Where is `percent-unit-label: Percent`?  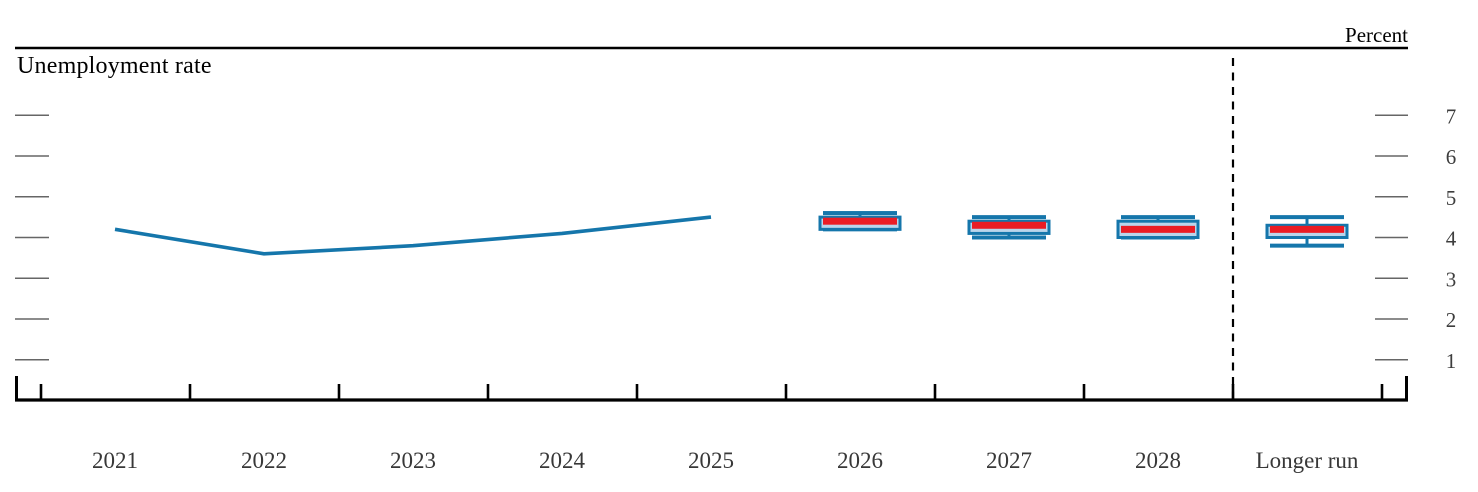
percent-unit-label: Percent is located at coordinates (1376, 35).